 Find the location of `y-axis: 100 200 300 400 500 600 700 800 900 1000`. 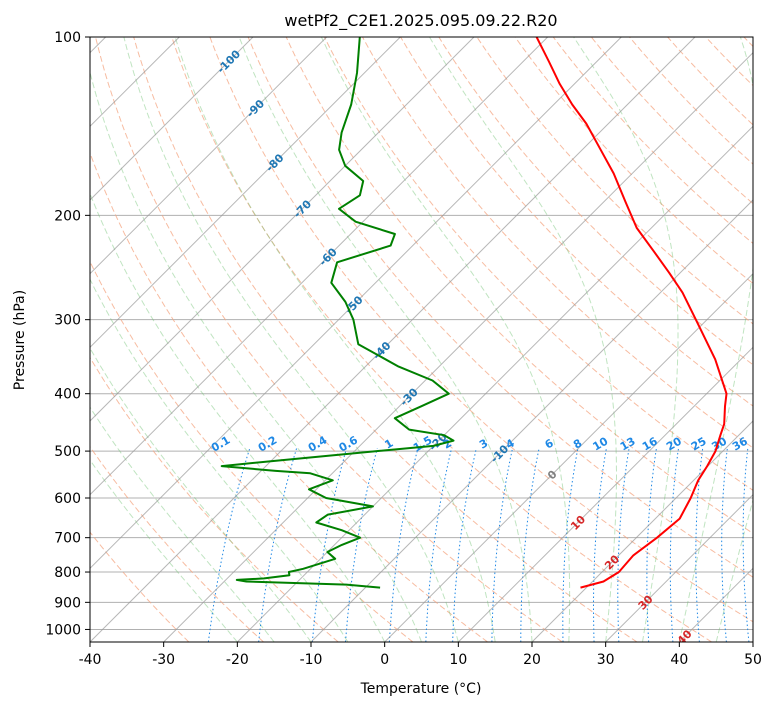

y-axis: 100 200 300 400 500 600 700 800 900 1000 is located at coordinates (67, 334).